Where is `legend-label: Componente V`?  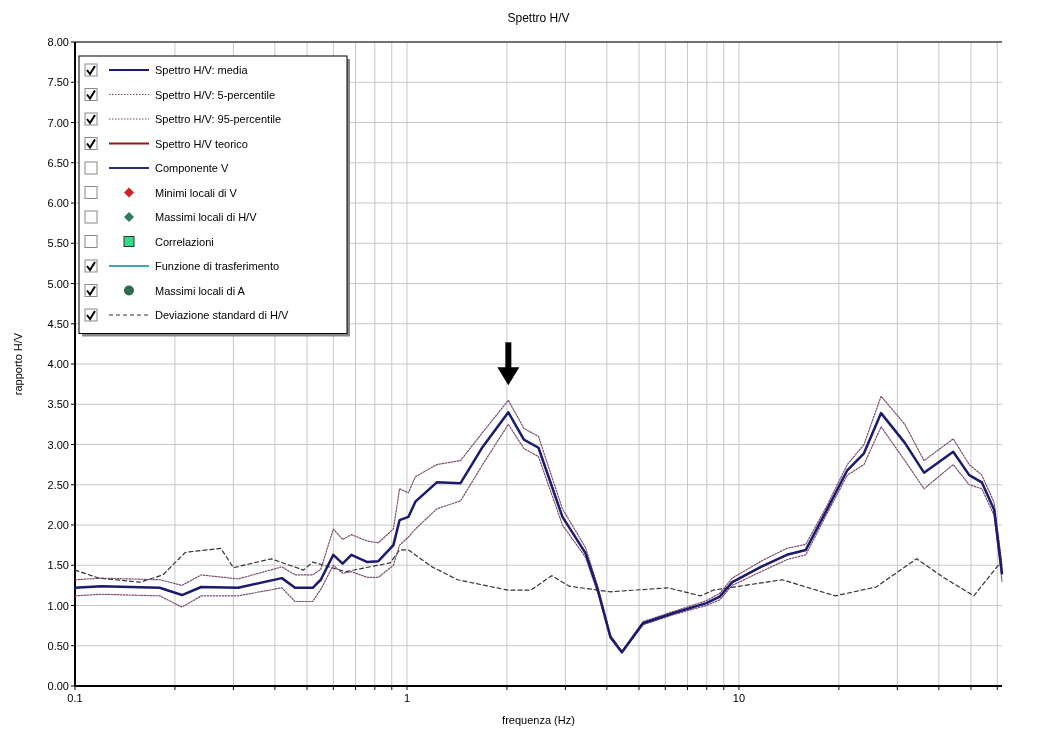 legend-label: Componente V is located at coordinates (192, 168).